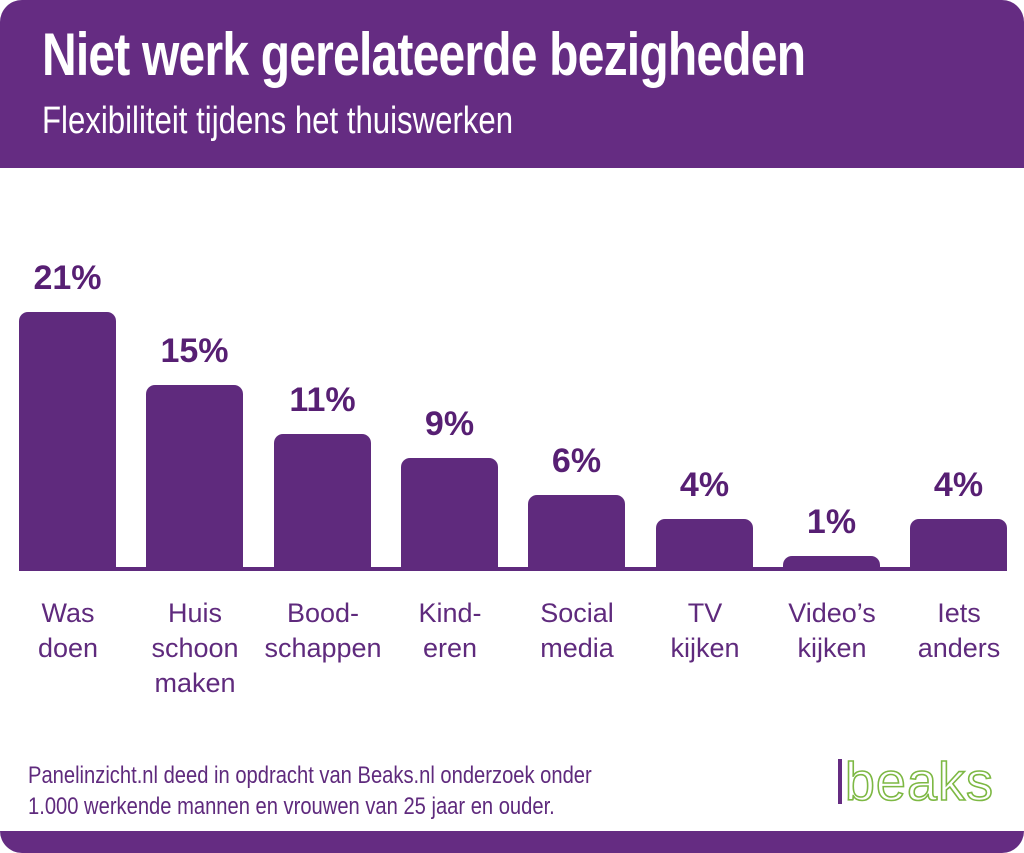 The height and width of the screenshot is (853, 1024). I want to click on beaks-logo: beaks, so click(915, 782).